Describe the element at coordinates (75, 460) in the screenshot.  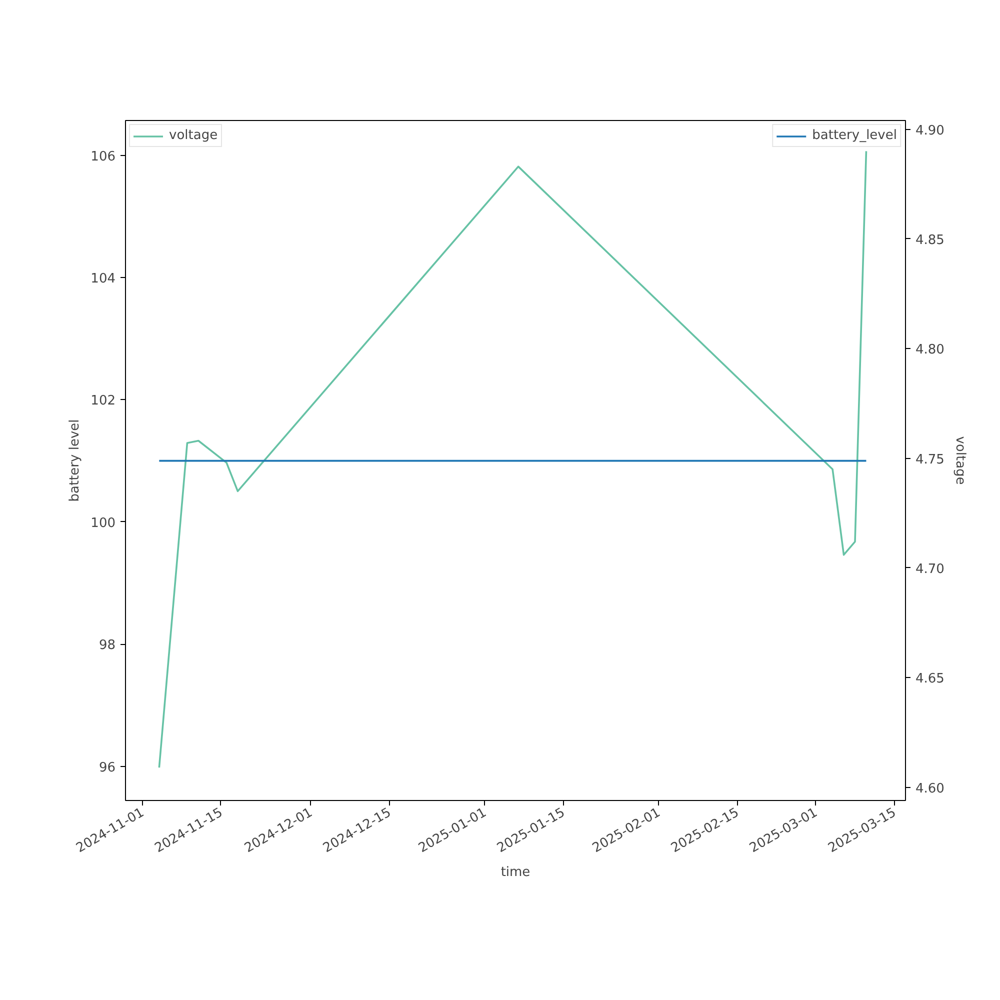
I see `y-axis-title: battery level` at that location.